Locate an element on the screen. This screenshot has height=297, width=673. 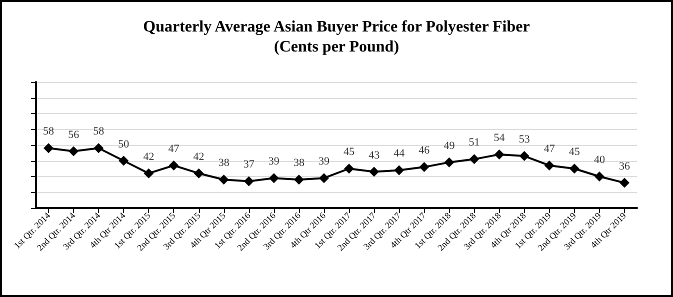
data-label: 36 is located at coordinates (624, 166).